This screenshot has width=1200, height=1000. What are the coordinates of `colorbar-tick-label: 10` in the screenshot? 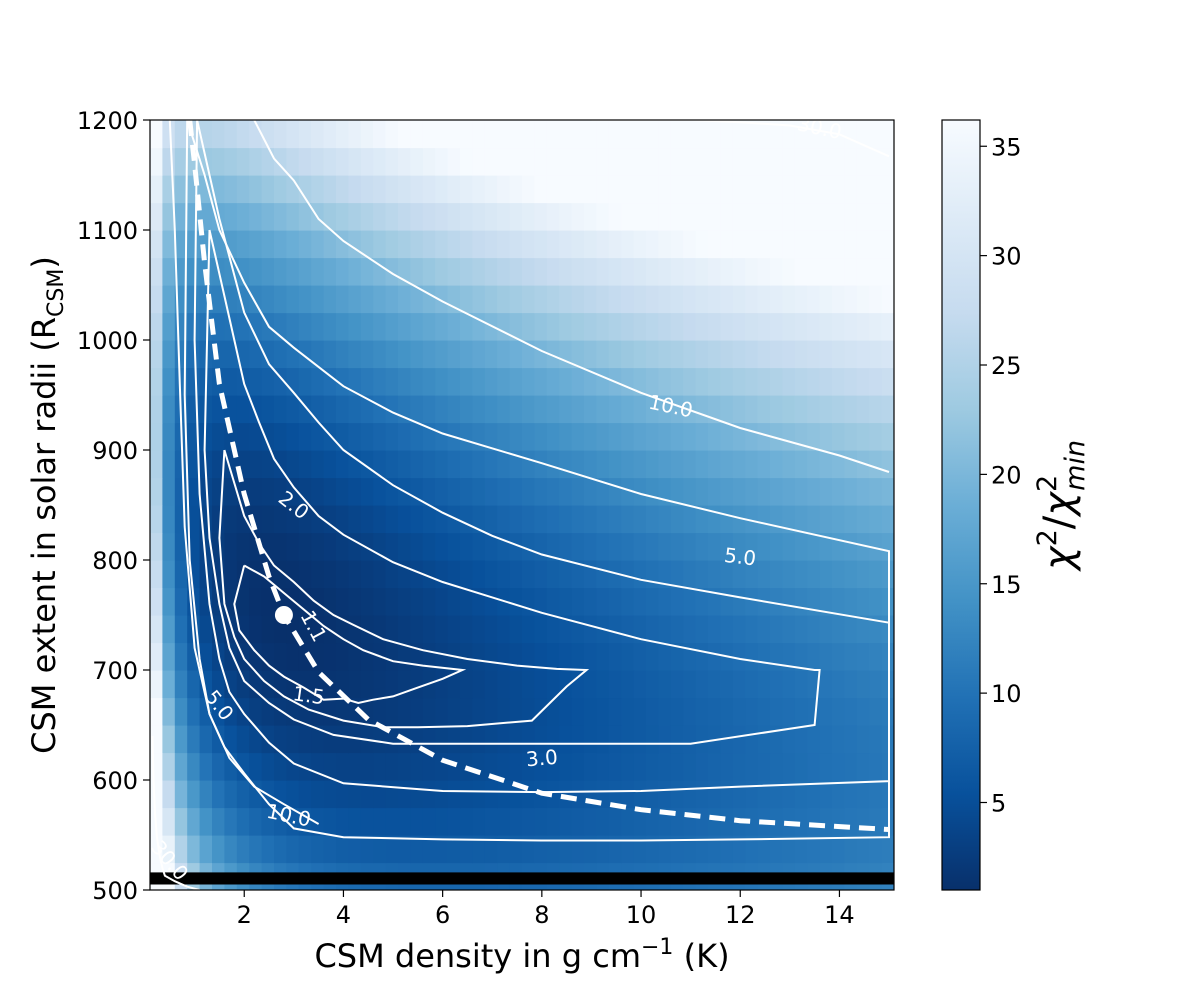 It's located at (1006, 694).